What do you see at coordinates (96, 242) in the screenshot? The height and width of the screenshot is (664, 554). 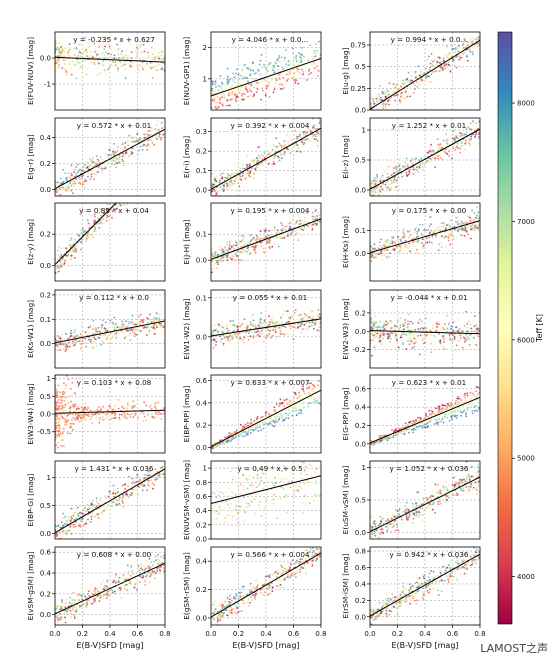 I see `panel-7: y = 0.89 * x + 0.040.00.2E(z-y) [mag]` at bounding box center [96, 242].